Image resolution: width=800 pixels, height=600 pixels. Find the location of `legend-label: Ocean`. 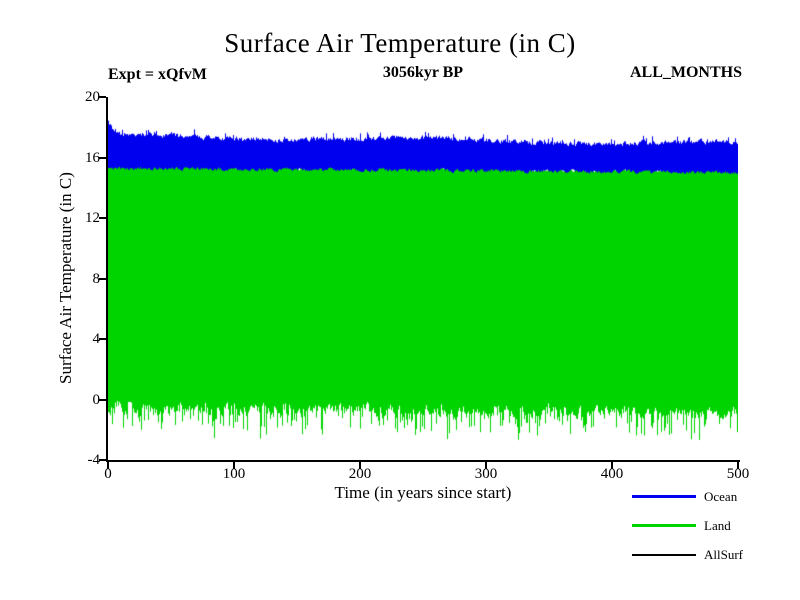

legend-label: Ocean is located at coordinates (721, 496).